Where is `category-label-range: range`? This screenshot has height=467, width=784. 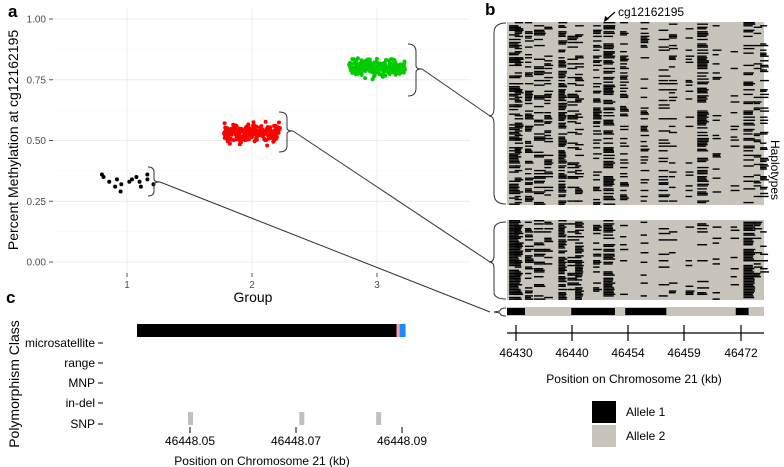 category-label-range: range is located at coordinates (79, 363).